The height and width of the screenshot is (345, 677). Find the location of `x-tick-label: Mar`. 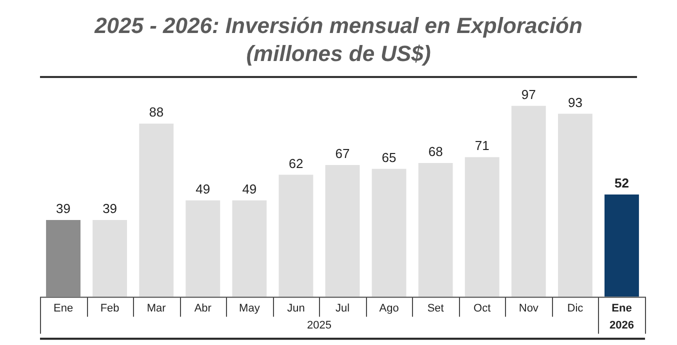

x-tick-label: Mar is located at coordinates (156, 308).